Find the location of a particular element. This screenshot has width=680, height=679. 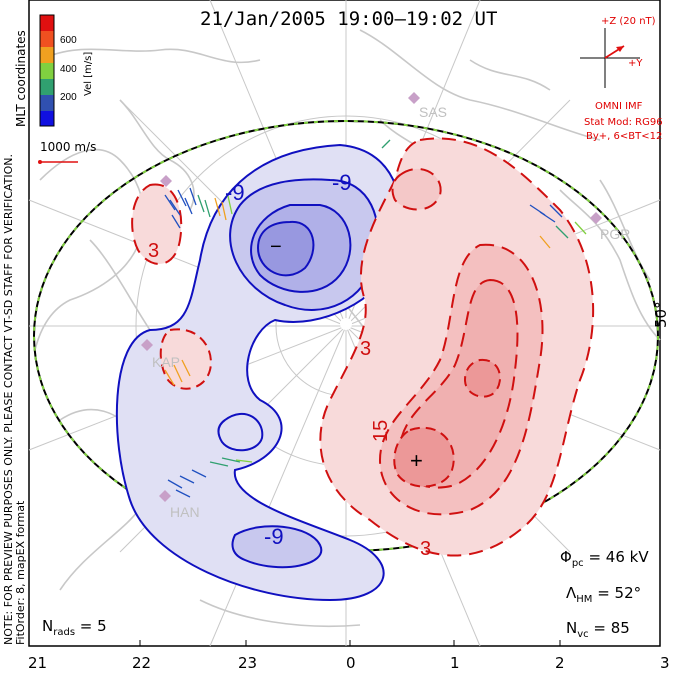

stat-phi-pc: Φpc = 46 kV is located at coordinates (604, 558).